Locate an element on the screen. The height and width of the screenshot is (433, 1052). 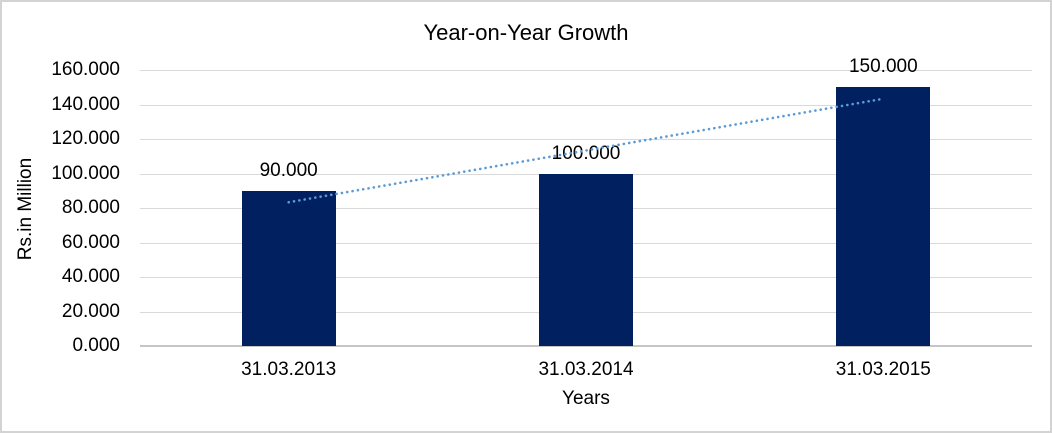
gridline is located at coordinates (586, 70).